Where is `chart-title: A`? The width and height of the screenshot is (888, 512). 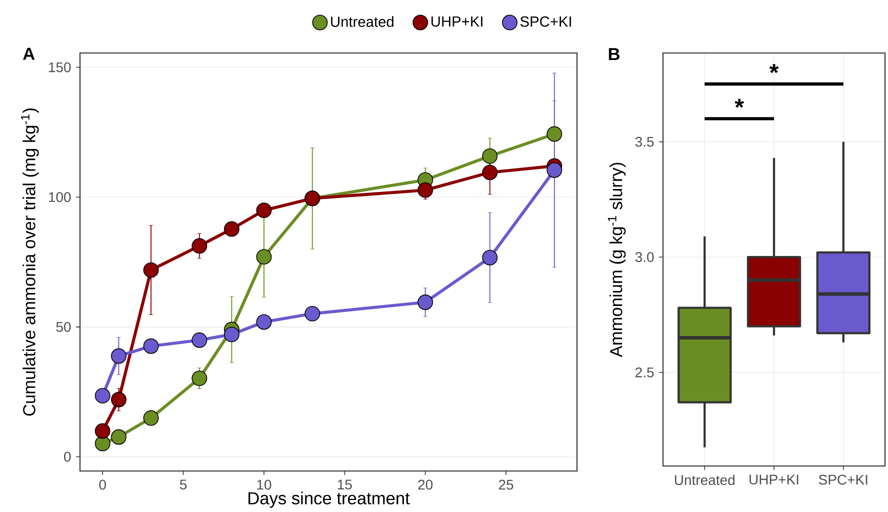 chart-title: A is located at coordinates (29, 54).